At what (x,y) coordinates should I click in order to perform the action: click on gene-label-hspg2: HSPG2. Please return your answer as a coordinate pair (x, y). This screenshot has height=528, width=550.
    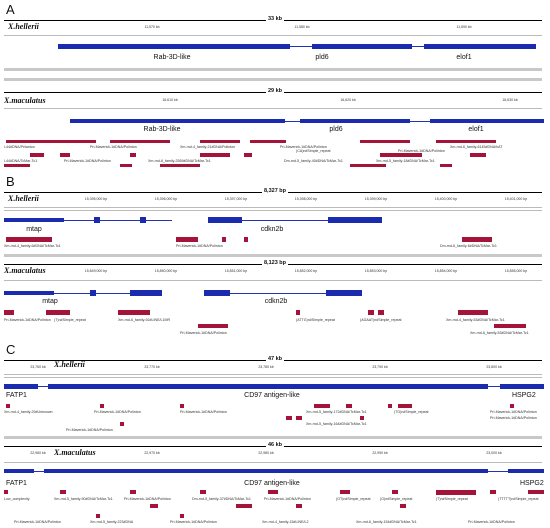
    Looking at the image, I should click on (532, 483).